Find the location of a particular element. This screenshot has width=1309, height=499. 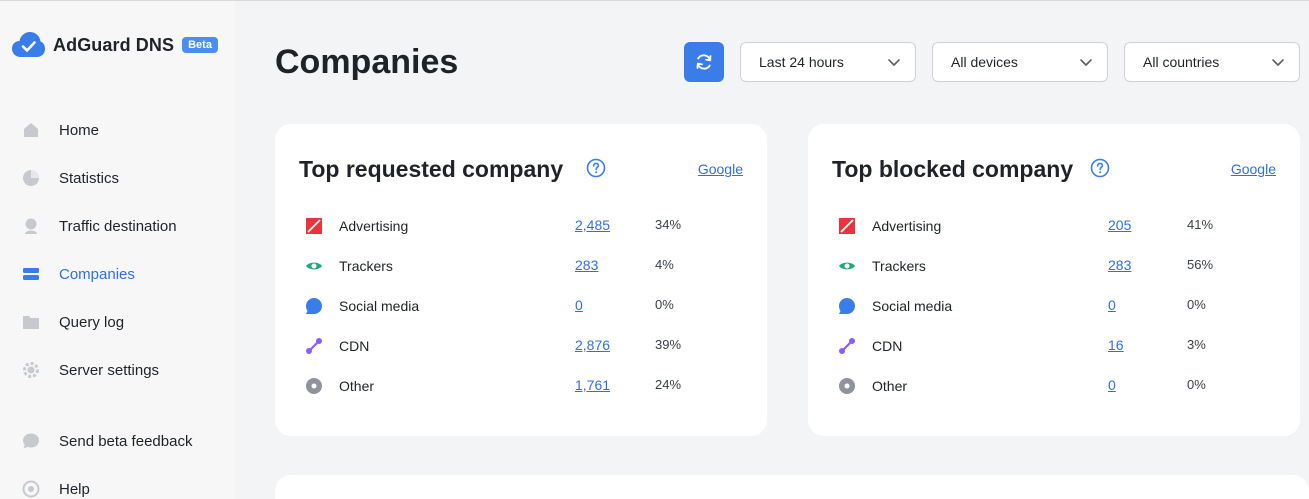

sidebar-item-send-beta-feedback: Send beta feedback is located at coordinates (107, 441).